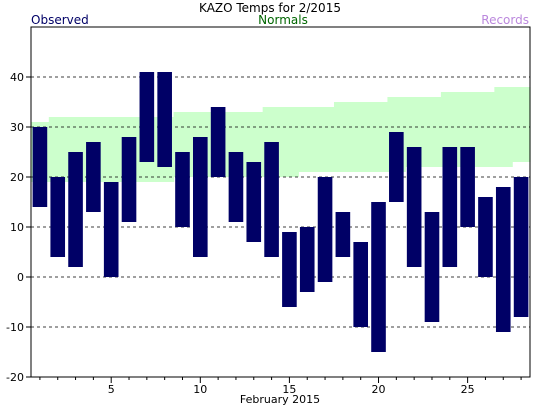  I want to click on y-tick-label--10: -10, so click(15, 327).